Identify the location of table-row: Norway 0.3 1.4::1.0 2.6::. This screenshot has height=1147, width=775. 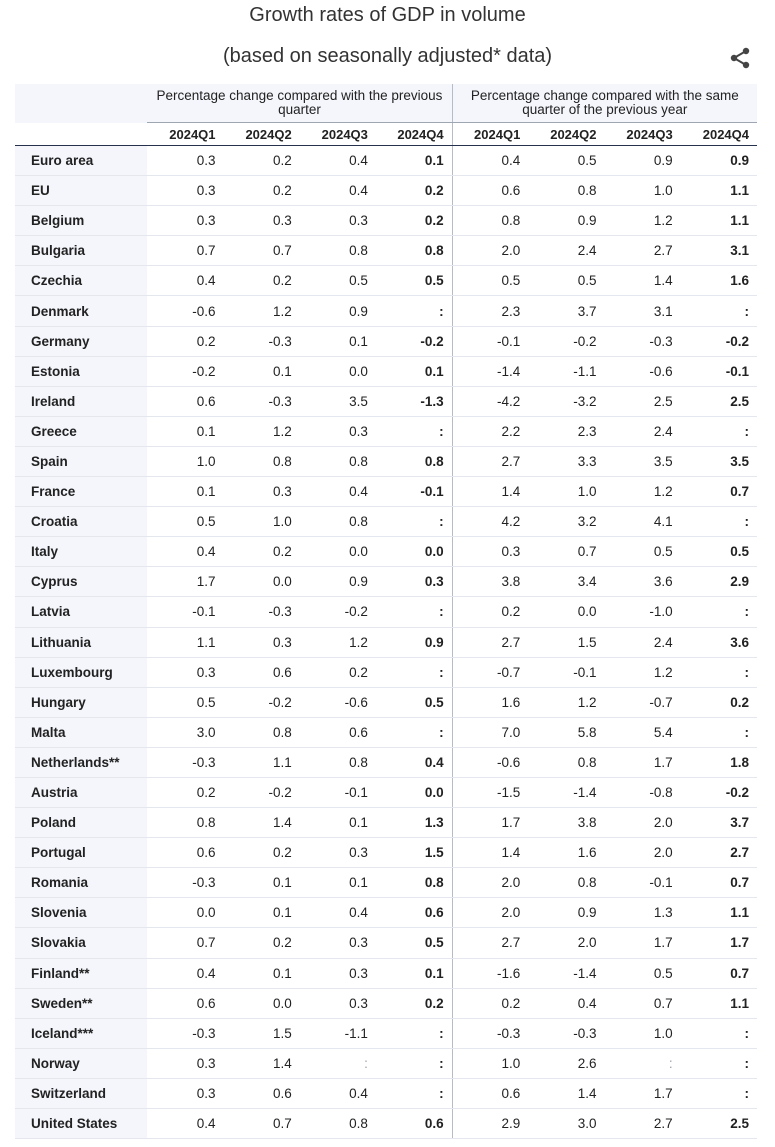
(386, 1063).